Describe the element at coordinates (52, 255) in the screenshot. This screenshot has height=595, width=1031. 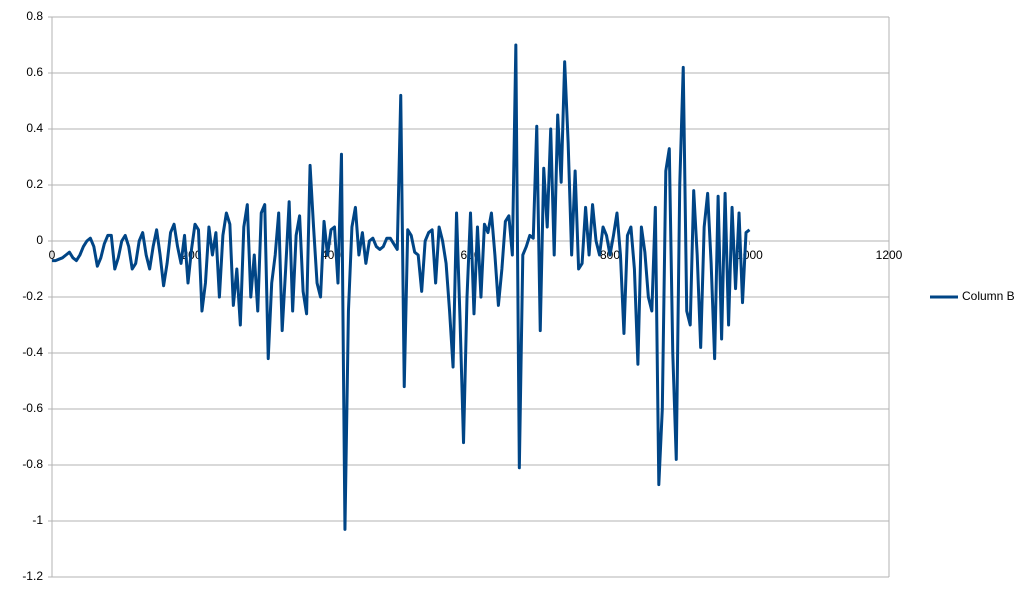
I see `x-tick-label: 0` at that location.